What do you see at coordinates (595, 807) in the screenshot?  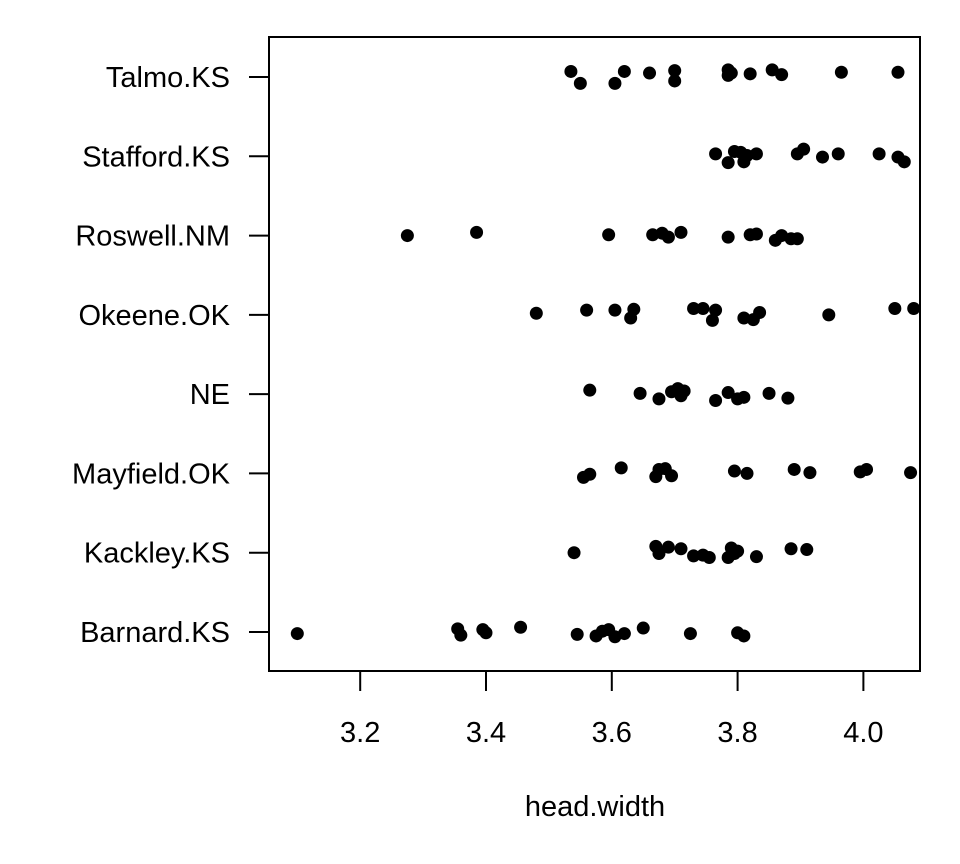 I see `x-axis-title: head.width` at bounding box center [595, 807].